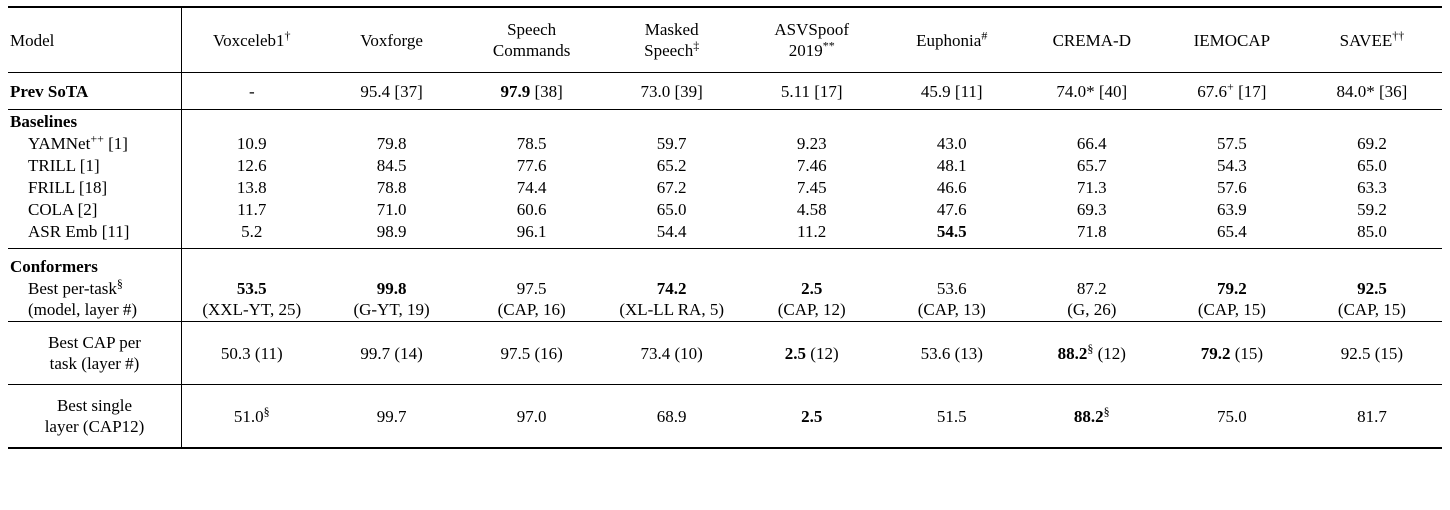 The height and width of the screenshot is (510, 1450). I want to click on best-single-cell: 88.2§, so click(1091, 416).